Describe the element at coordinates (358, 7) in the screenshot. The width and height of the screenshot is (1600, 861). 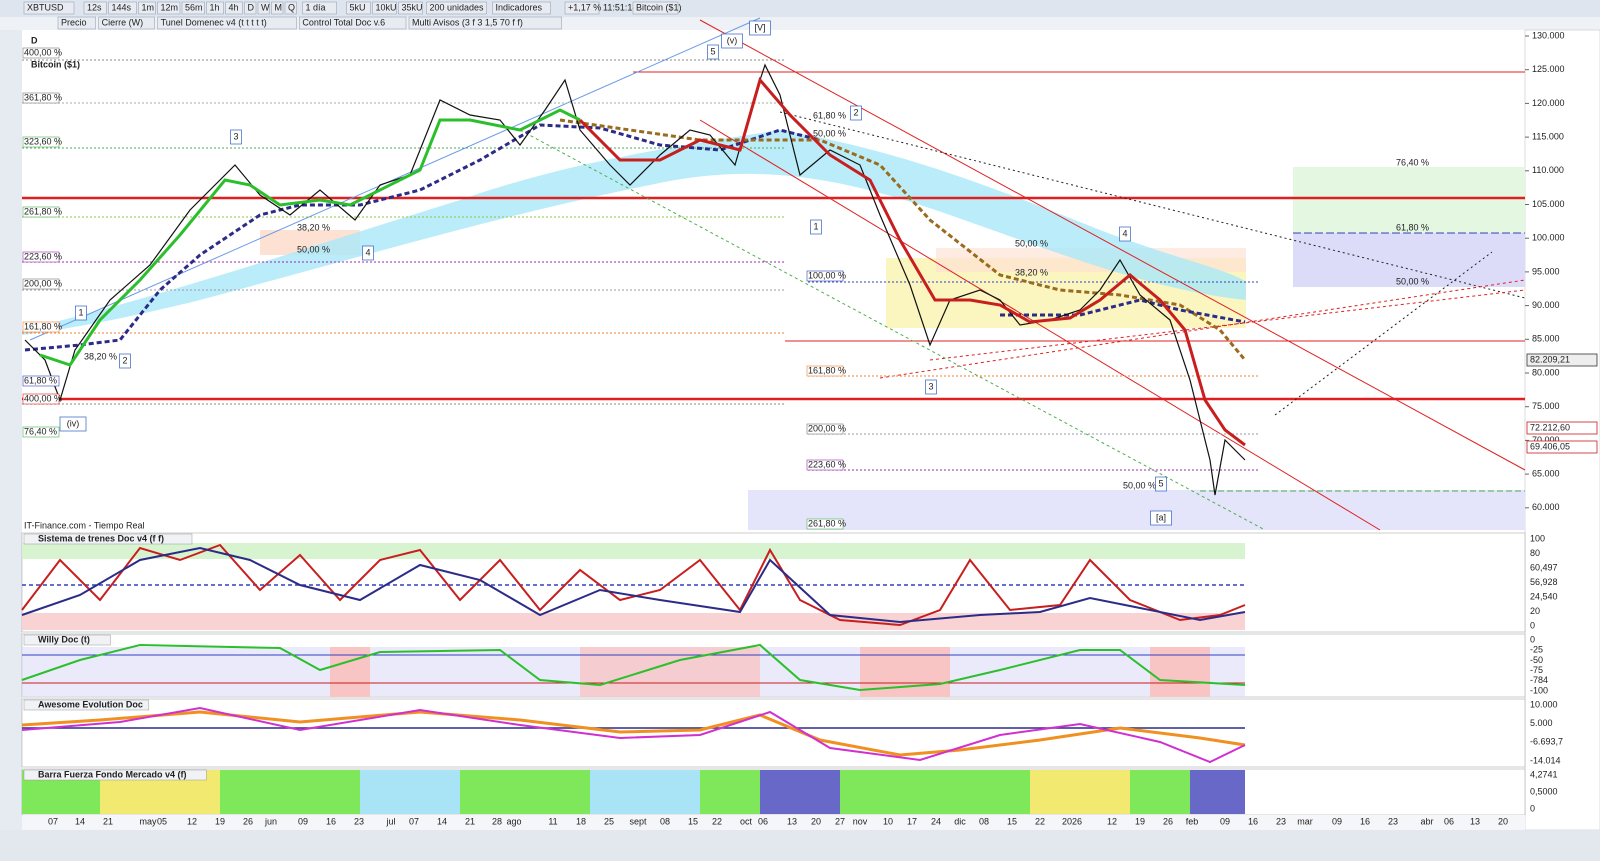
I see `units: 5kU` at that location.